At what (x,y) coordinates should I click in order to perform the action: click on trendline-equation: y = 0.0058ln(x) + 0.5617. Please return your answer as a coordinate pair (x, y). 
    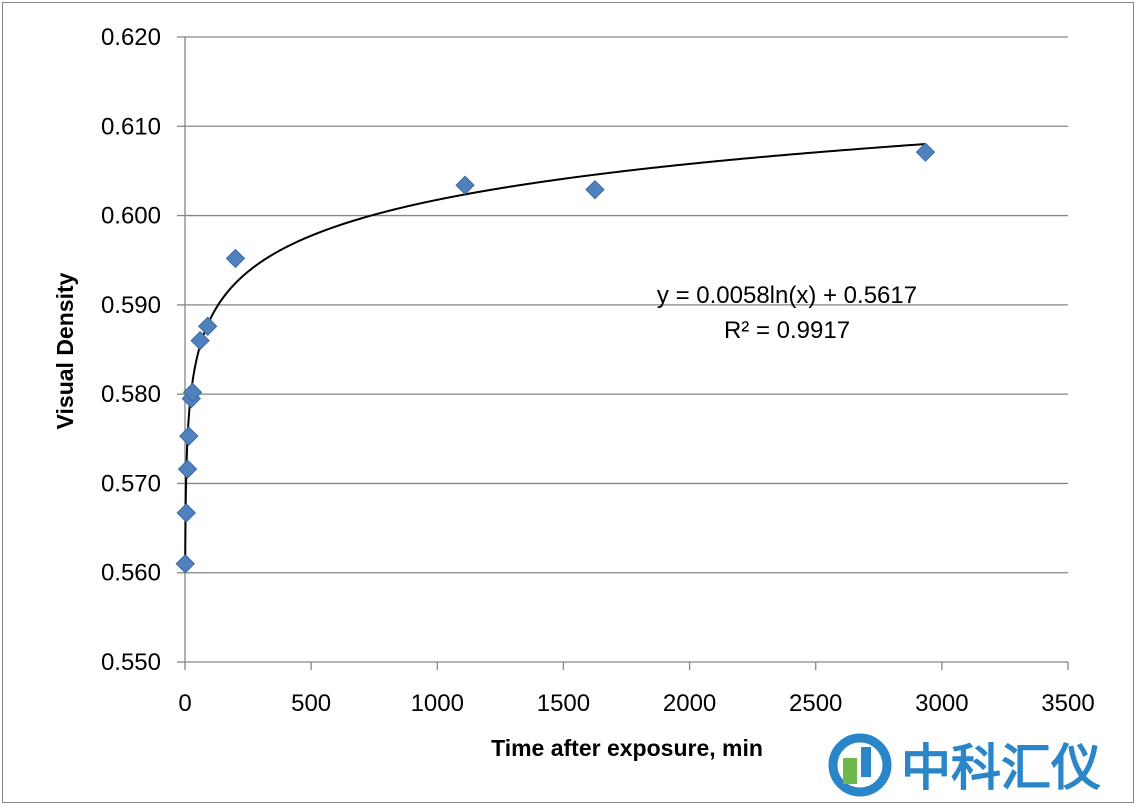
    Looking at the image, I should click on (787, 295).